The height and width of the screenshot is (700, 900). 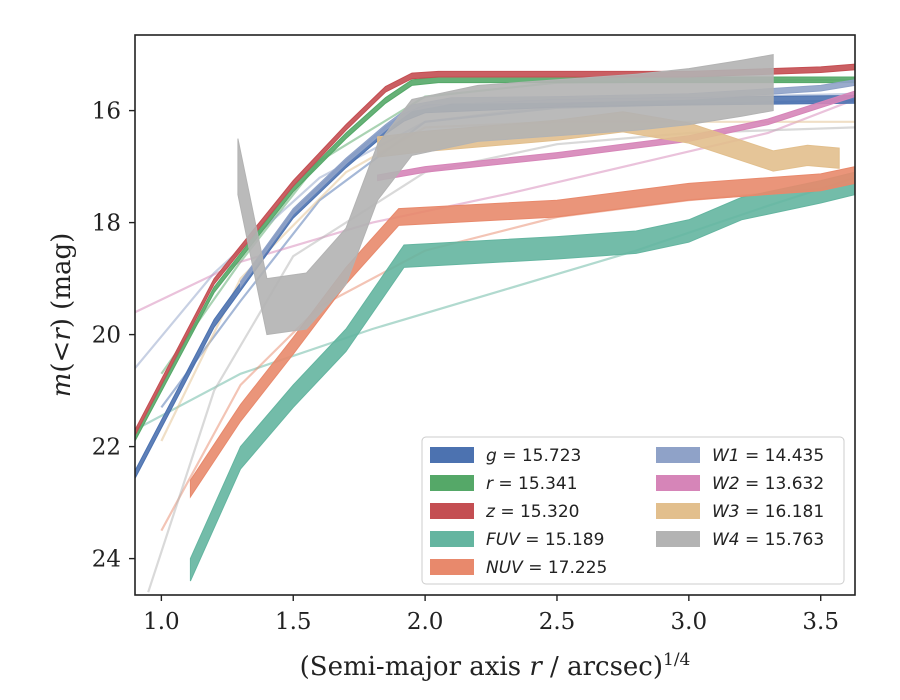 What do you see at coordinates (768, 512) in the screenshot?
I see `legend-entry-w3: W3 = 16.181` at bounding box center [768, 512].